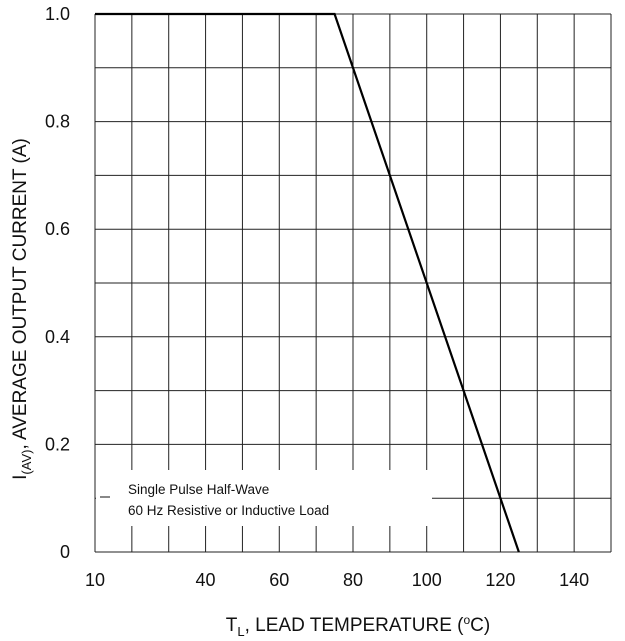 Image resolution: width=625 pixels, height=641 pixels. Describe the element at coordinates (65, 552) in the screenshot. I see `y-tick-label: 0` at that location.